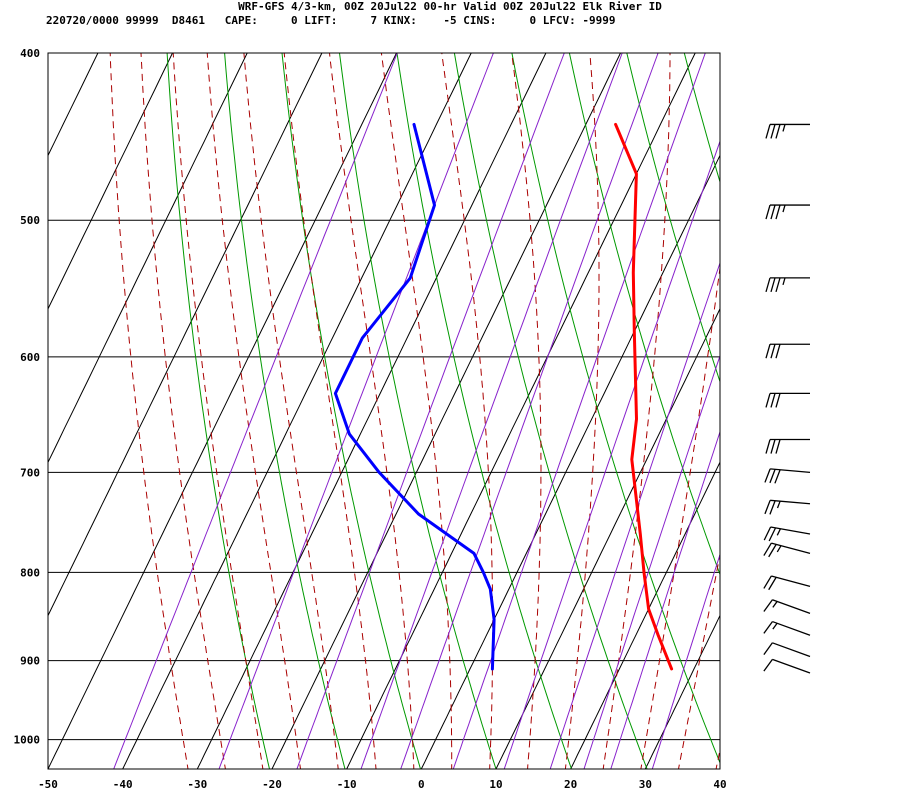  I want to click on x-tick-label: 20, so click(570, 784).